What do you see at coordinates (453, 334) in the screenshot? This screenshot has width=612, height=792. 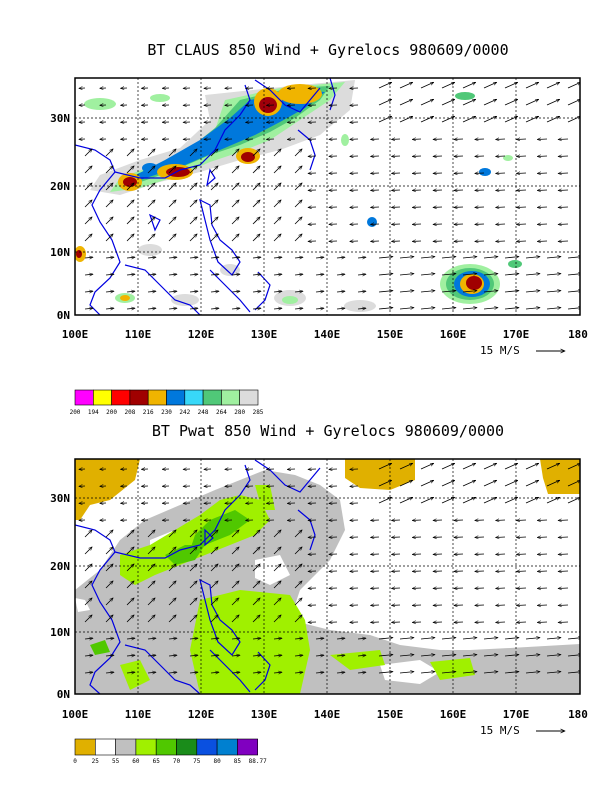 I see `claus-lon-160e: 160E` at bounding box center [453, 334].